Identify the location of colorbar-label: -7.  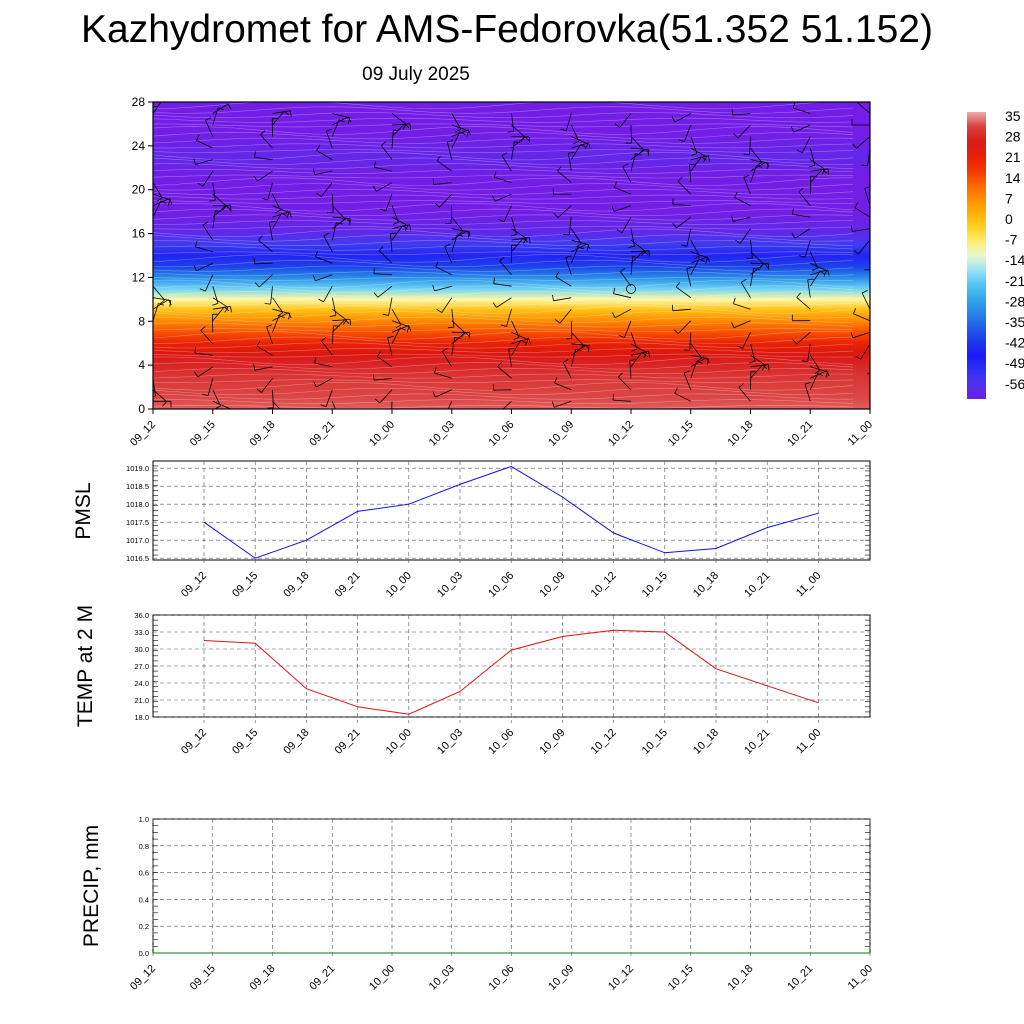
(1011, 240).